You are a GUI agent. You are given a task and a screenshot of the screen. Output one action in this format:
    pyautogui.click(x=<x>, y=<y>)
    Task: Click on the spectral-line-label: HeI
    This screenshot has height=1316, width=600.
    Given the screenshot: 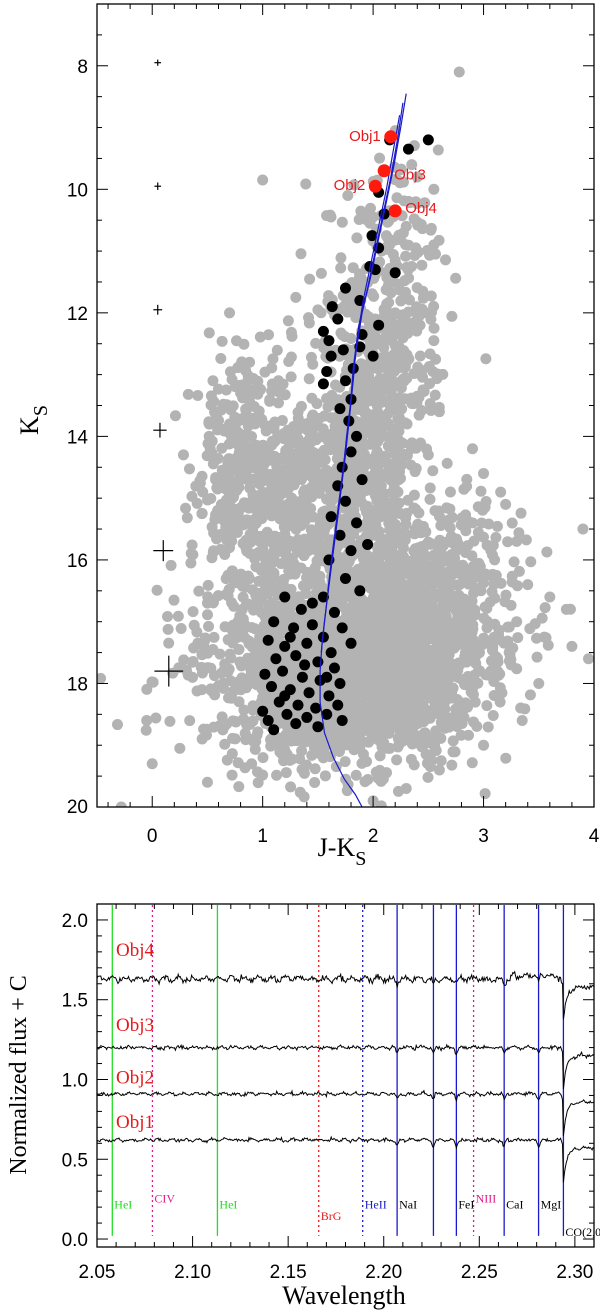 What is the action you would take?
    pyautogui.click(x=123, y=1205)
    